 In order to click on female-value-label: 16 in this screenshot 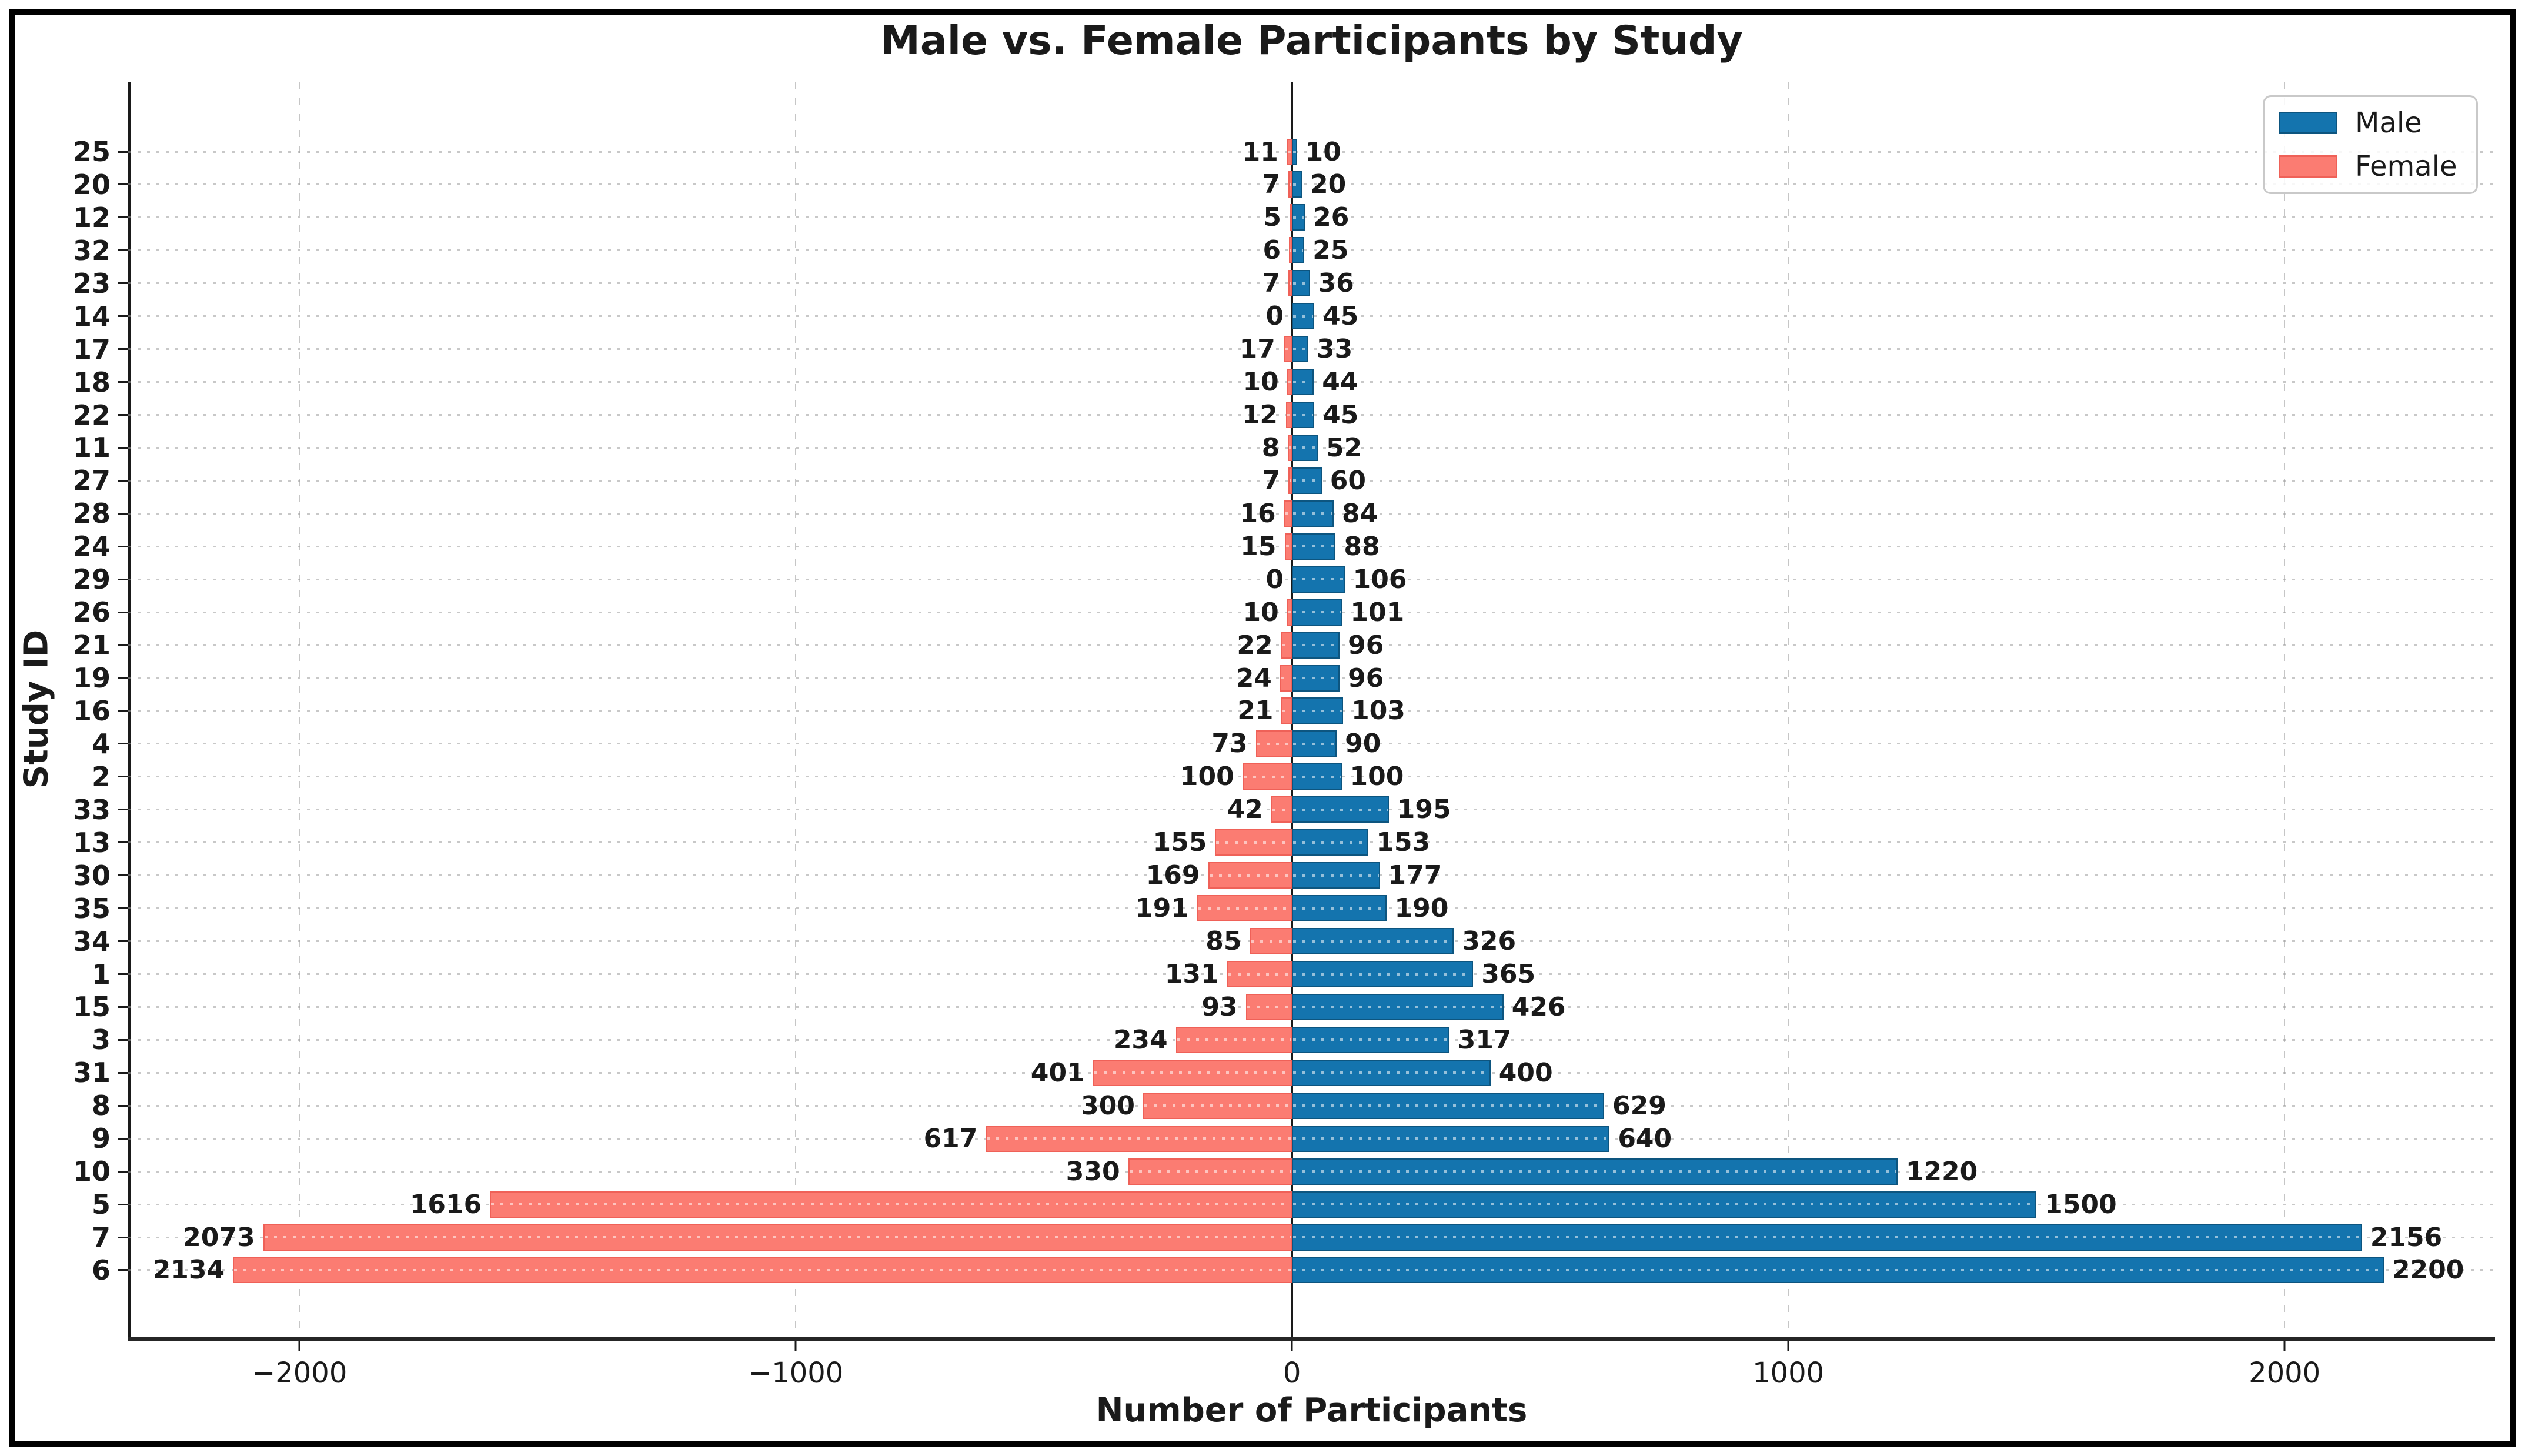, I will do `click(1258, 513)`.